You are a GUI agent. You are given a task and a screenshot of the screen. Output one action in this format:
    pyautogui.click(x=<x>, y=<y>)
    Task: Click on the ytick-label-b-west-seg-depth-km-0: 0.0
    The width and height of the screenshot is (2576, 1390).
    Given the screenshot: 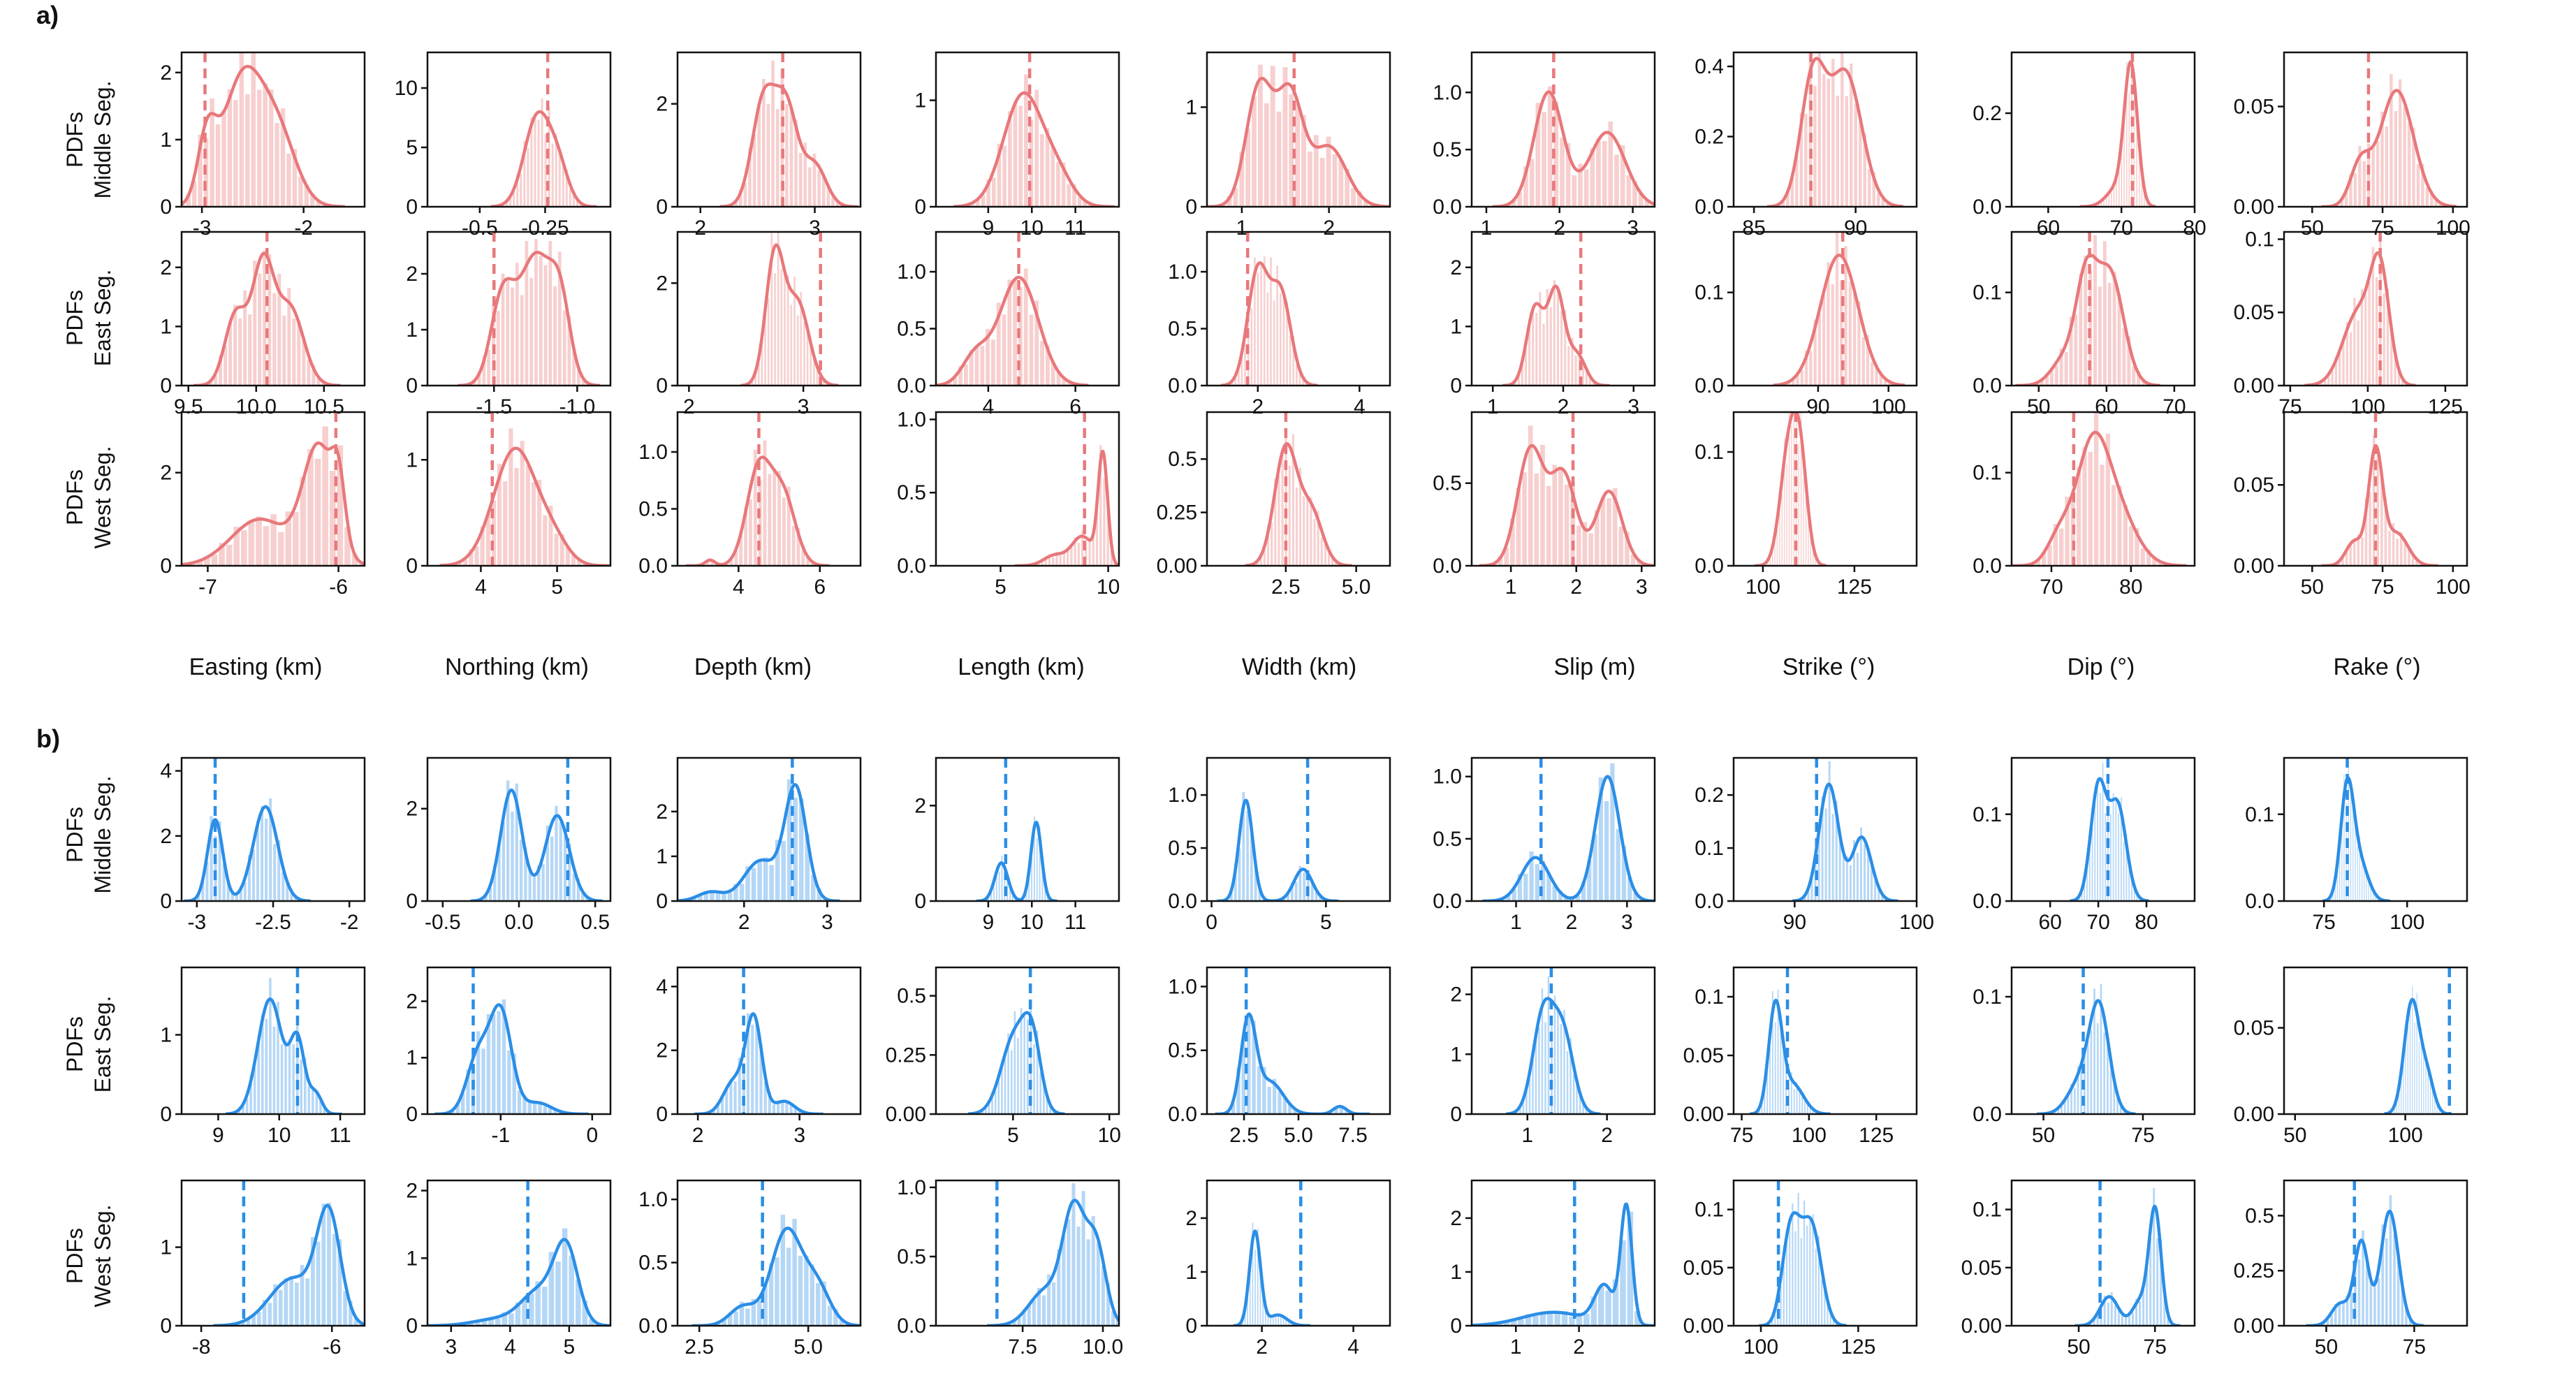 What is the action you would take?
    pyautogui.click(x=653, y=1326)
    